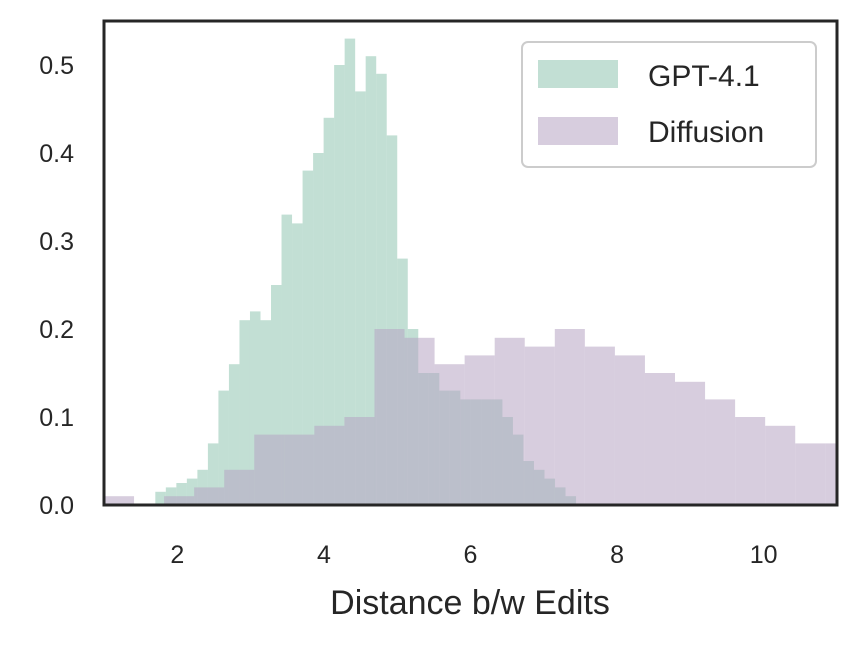  I want to click on legend-swatch-diffusion, so click(578, 131).